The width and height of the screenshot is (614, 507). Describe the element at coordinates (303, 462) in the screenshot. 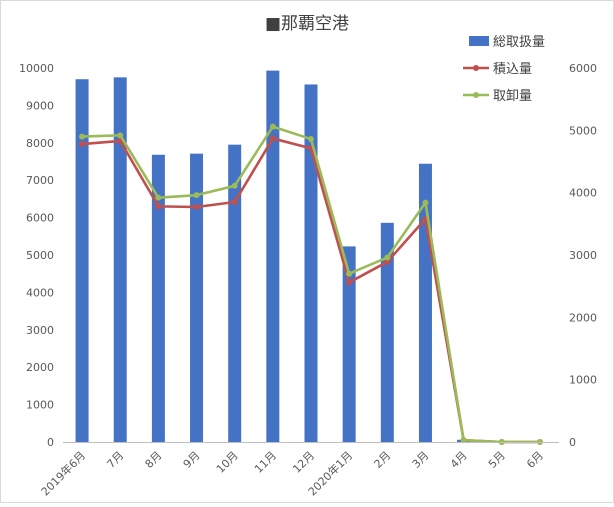

I see `x-axis-tick-label: 12月` at that location.